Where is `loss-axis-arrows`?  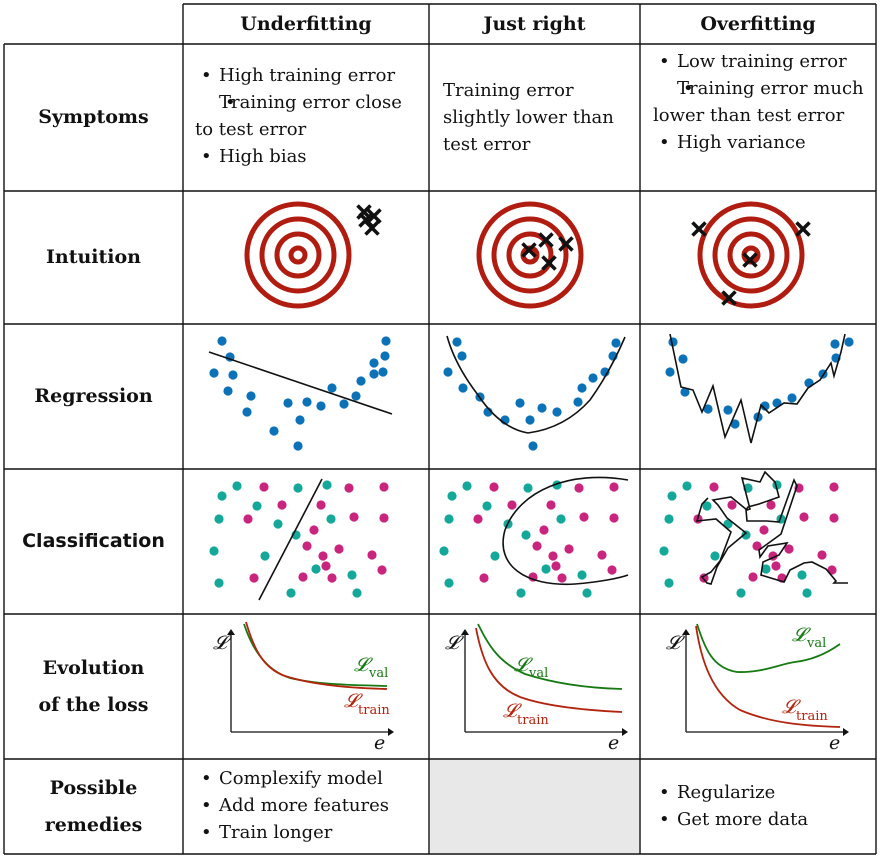
loss-axis-arrows is located at coordinates (538, 682).